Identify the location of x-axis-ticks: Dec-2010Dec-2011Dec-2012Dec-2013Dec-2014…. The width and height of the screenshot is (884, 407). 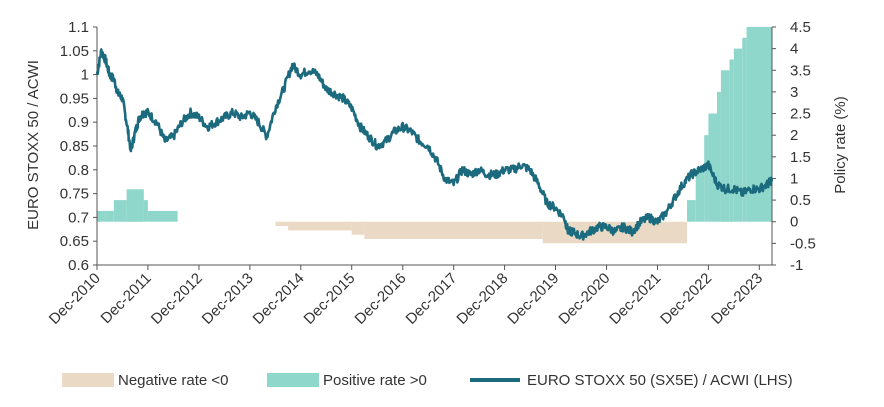
(406, 296).